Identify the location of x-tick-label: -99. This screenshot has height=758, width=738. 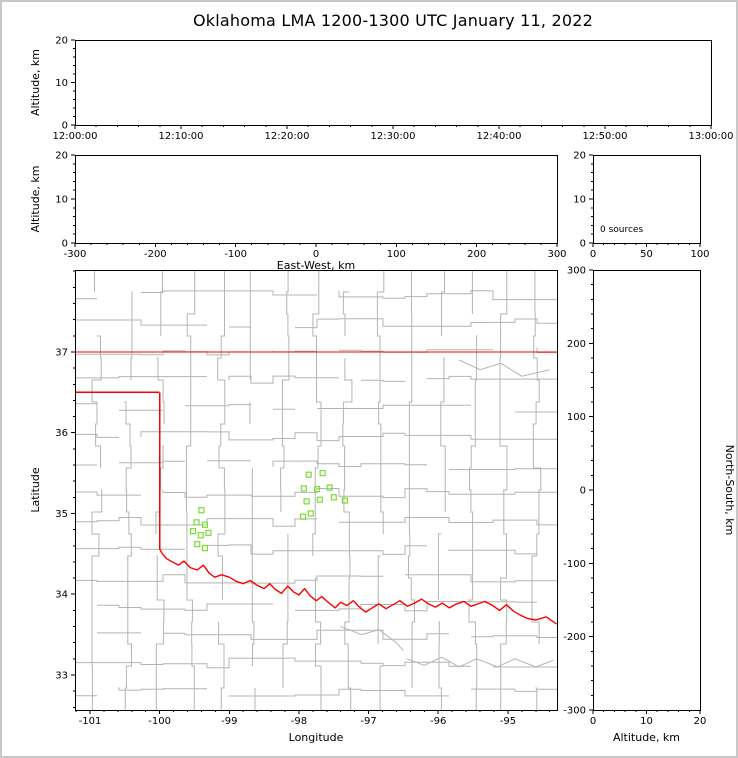
(229, 721).